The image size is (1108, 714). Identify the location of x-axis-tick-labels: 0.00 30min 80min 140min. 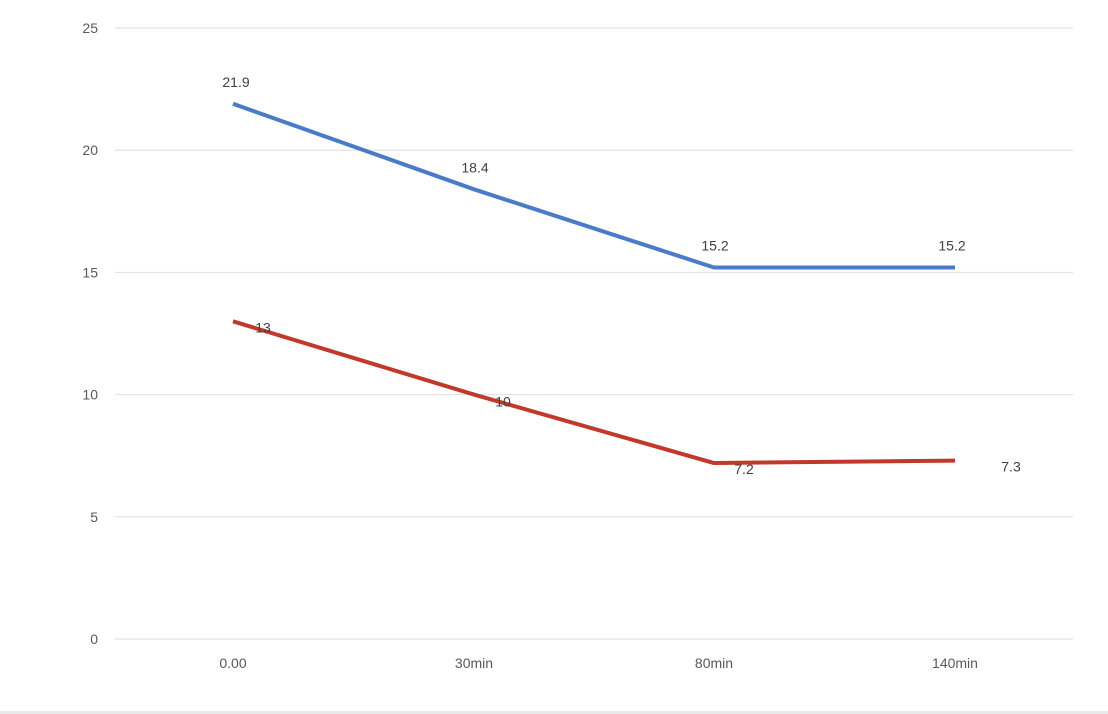
(598, 663).